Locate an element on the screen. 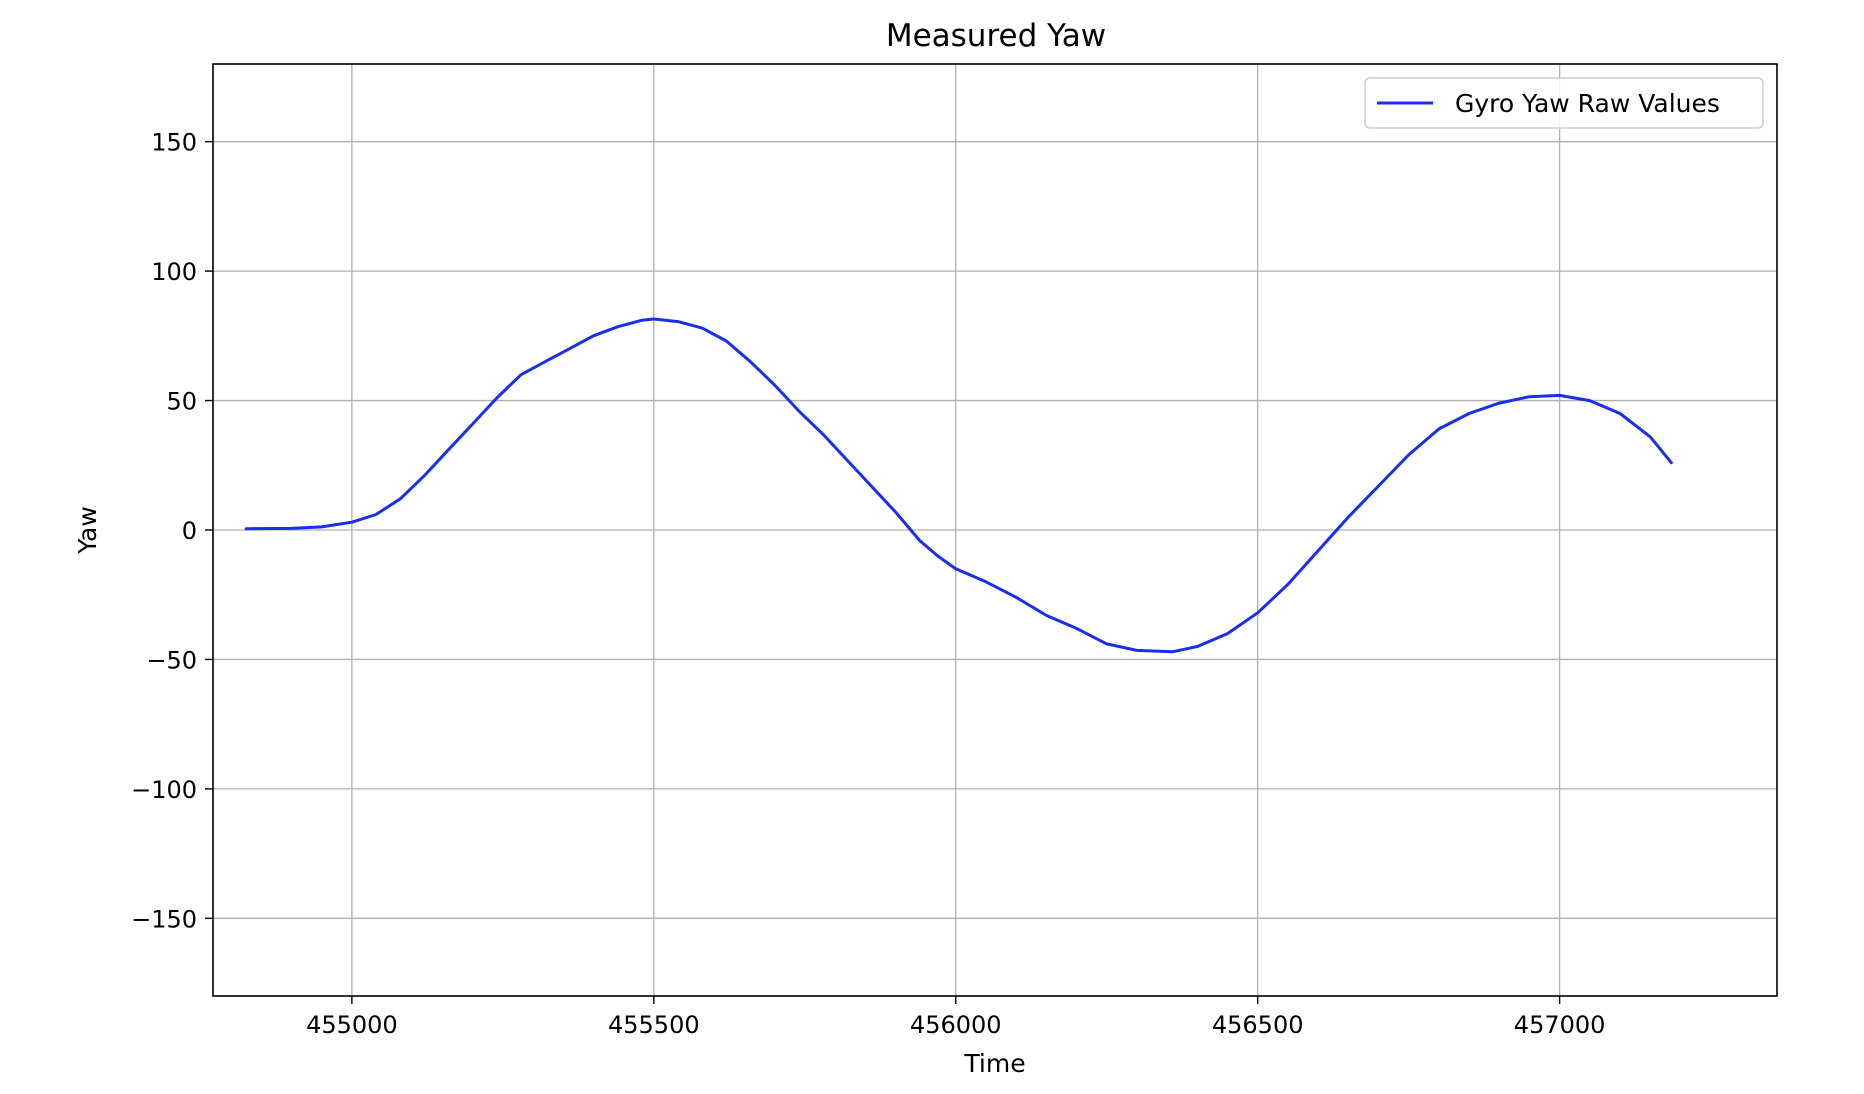 The image size is (1864, 1094). x-axis-label: Time is located at coordinates (994, 1063).